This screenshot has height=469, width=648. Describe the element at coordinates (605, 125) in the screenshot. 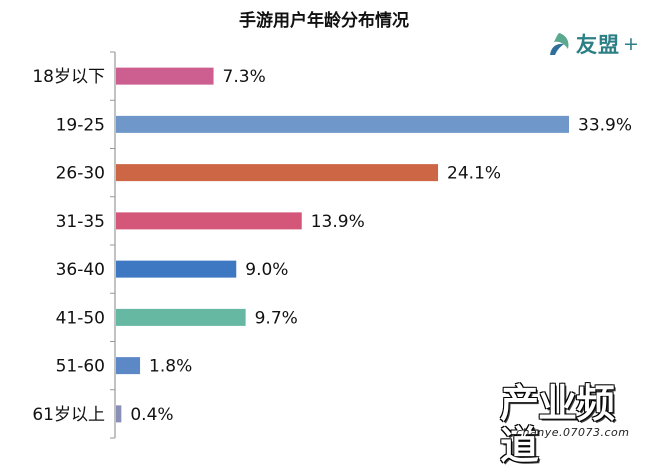

I see `value-label: 33.9%` at that location.